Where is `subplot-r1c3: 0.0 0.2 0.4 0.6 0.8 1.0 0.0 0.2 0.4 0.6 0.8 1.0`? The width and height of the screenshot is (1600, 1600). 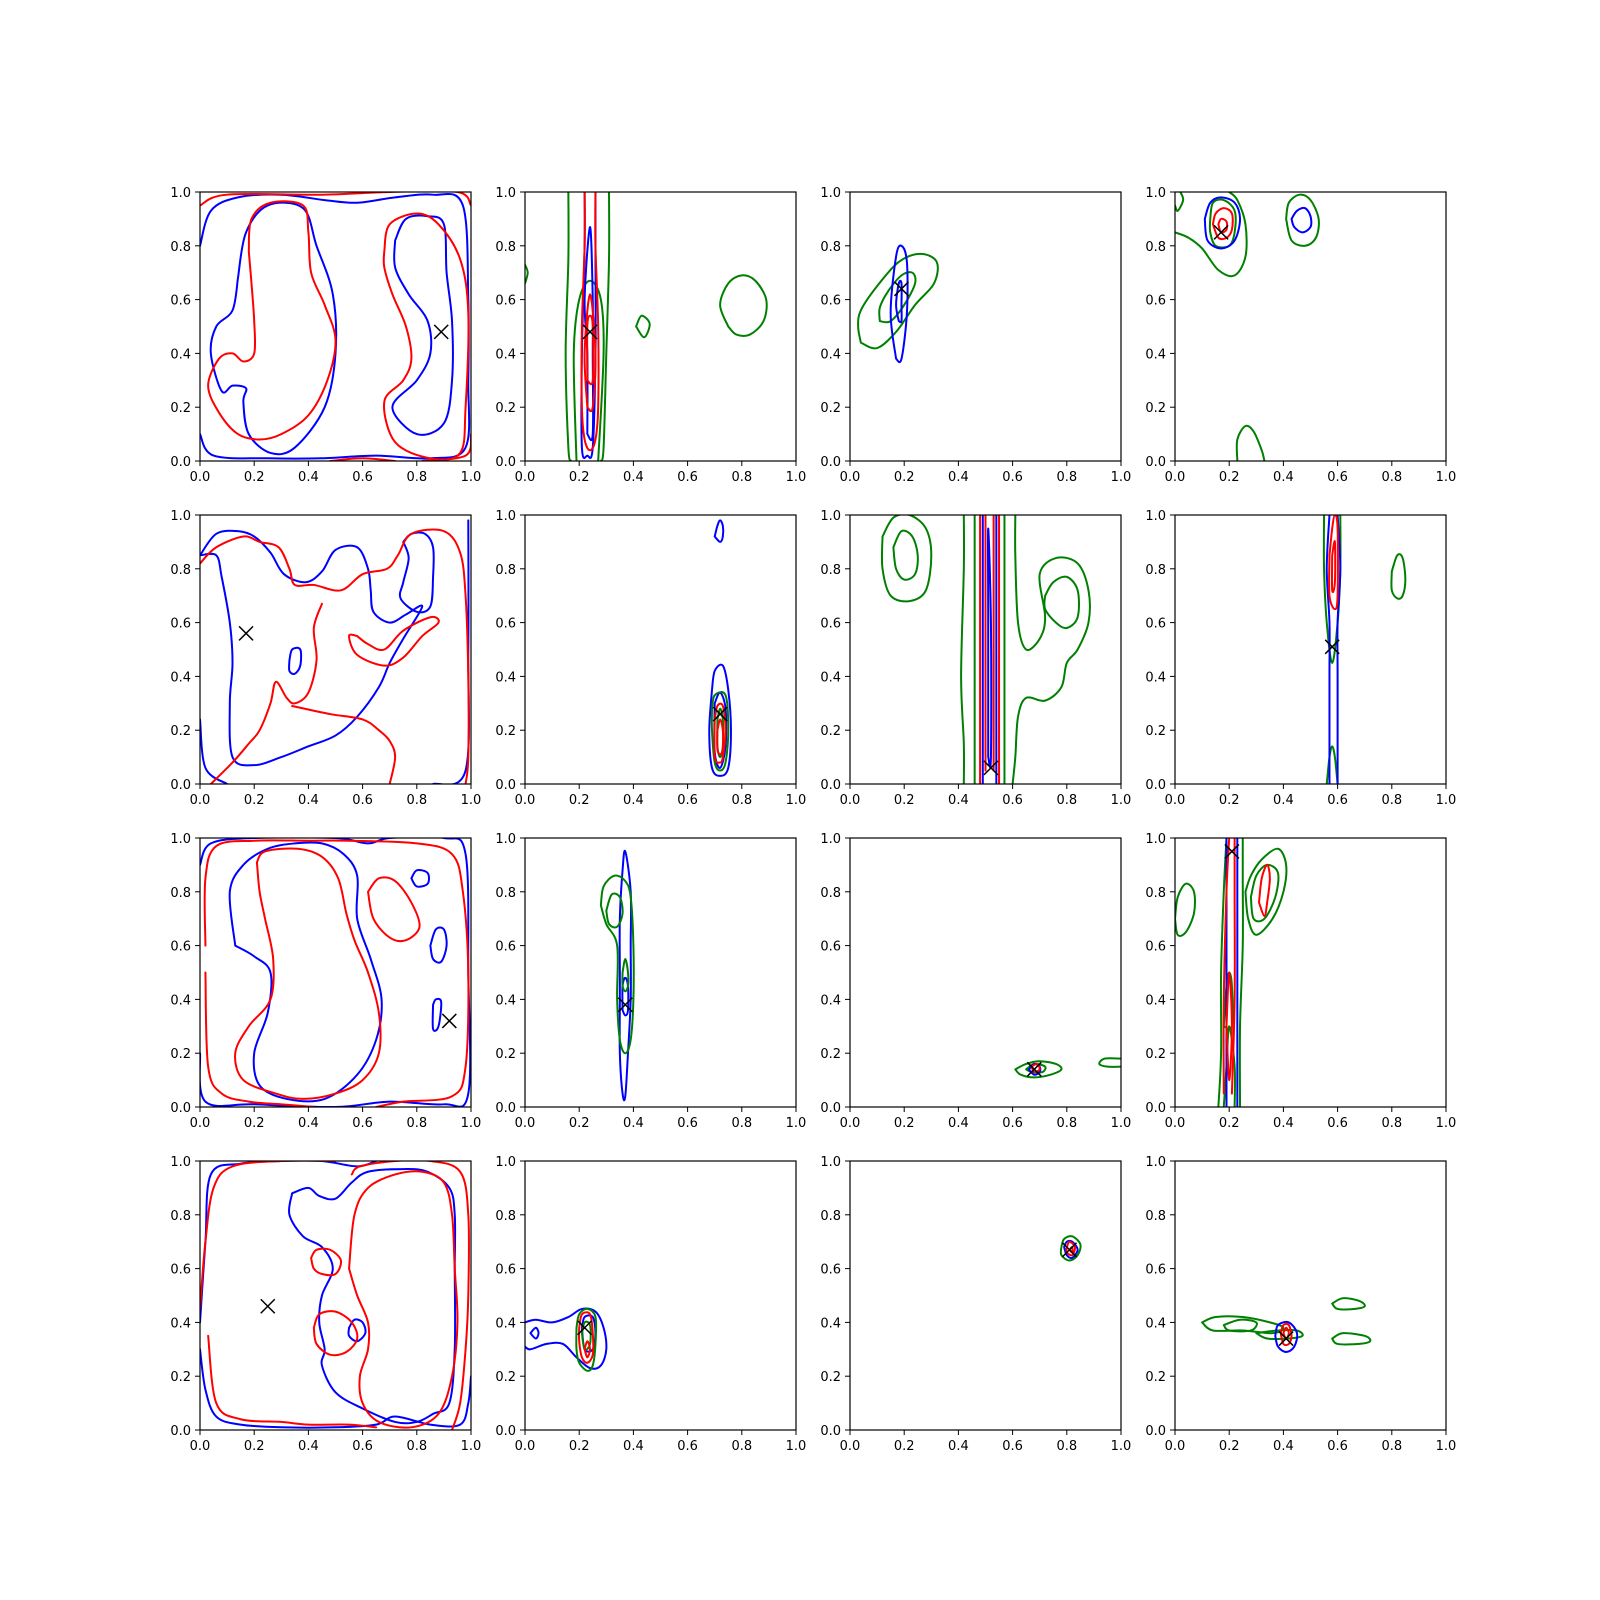 subplot-r1c3: 0.0 0.2 0.4 0.6 0.8 1.0 0.0 0.2 0.4 0.6 0.8 1.0 is located at coordinates (975, 335).